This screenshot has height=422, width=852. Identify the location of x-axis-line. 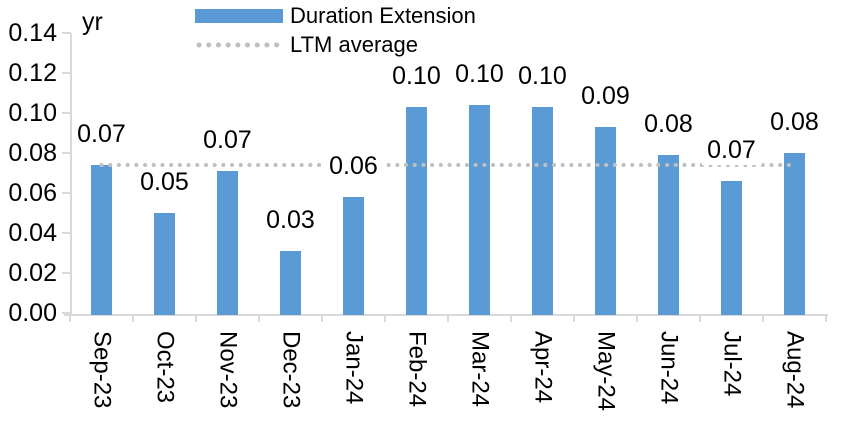
(446, 315).